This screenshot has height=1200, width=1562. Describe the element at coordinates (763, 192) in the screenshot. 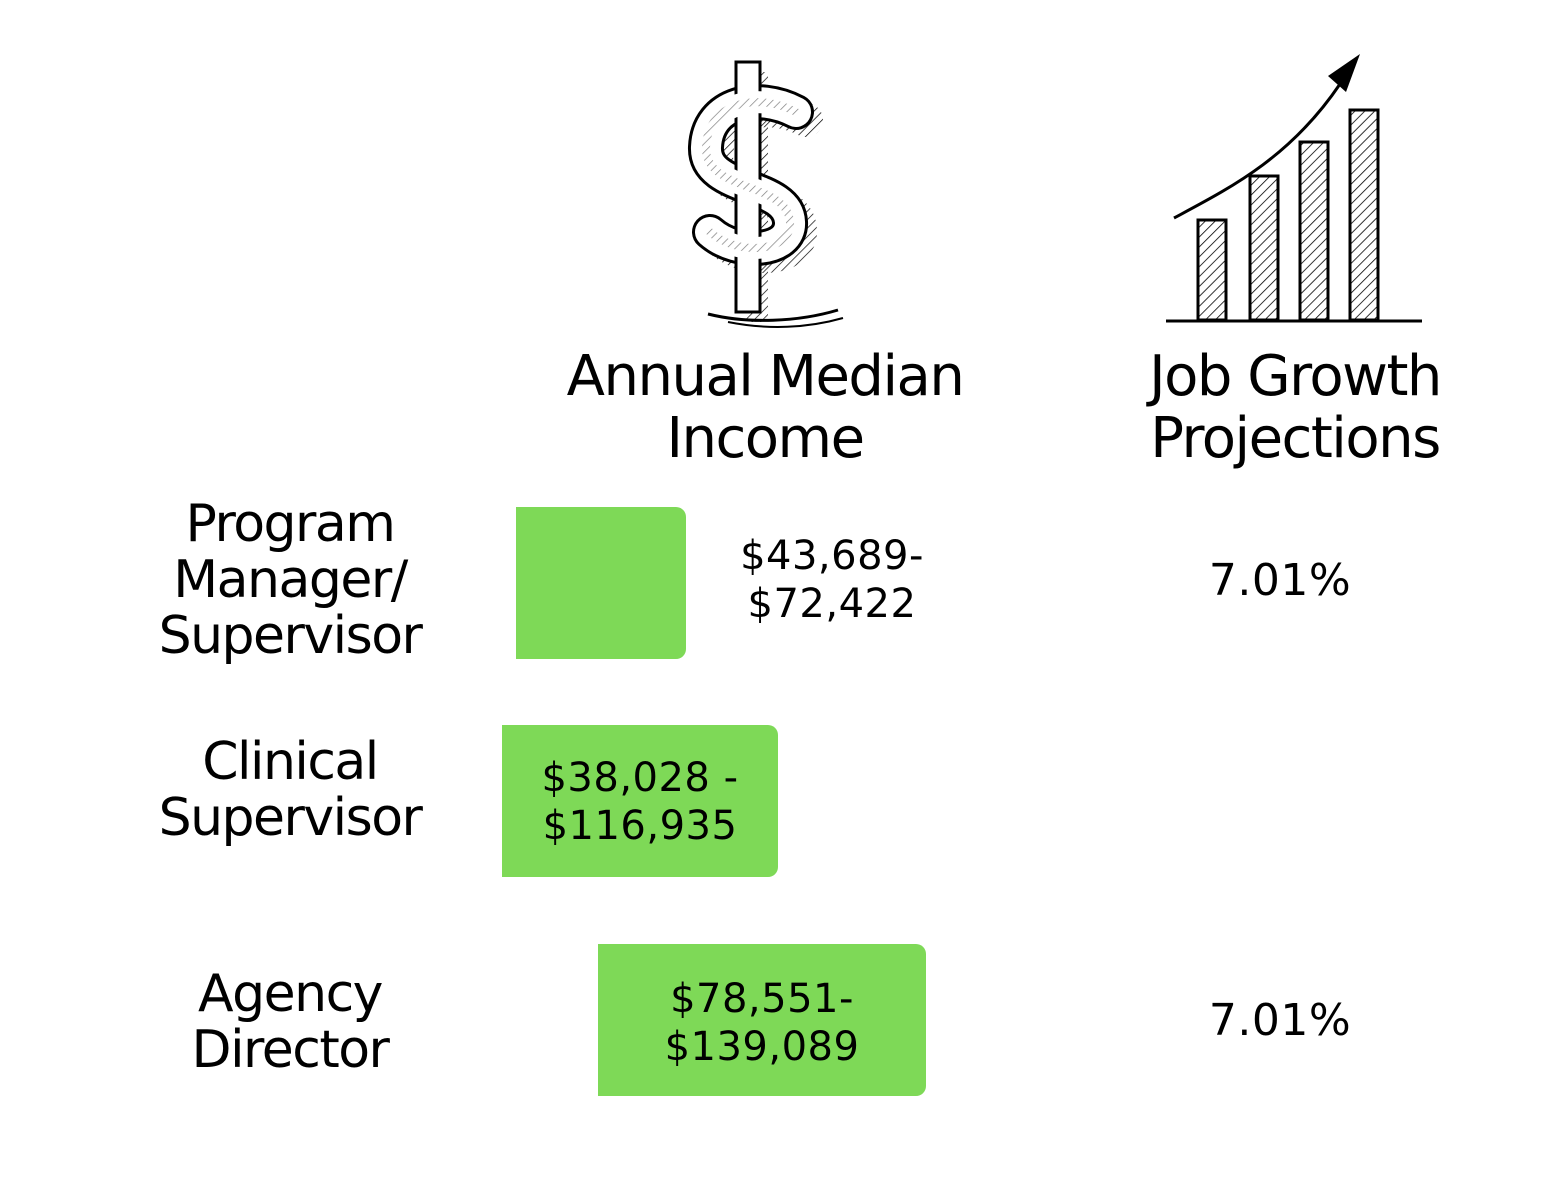

I see `dollar-sign-icon` at that location.